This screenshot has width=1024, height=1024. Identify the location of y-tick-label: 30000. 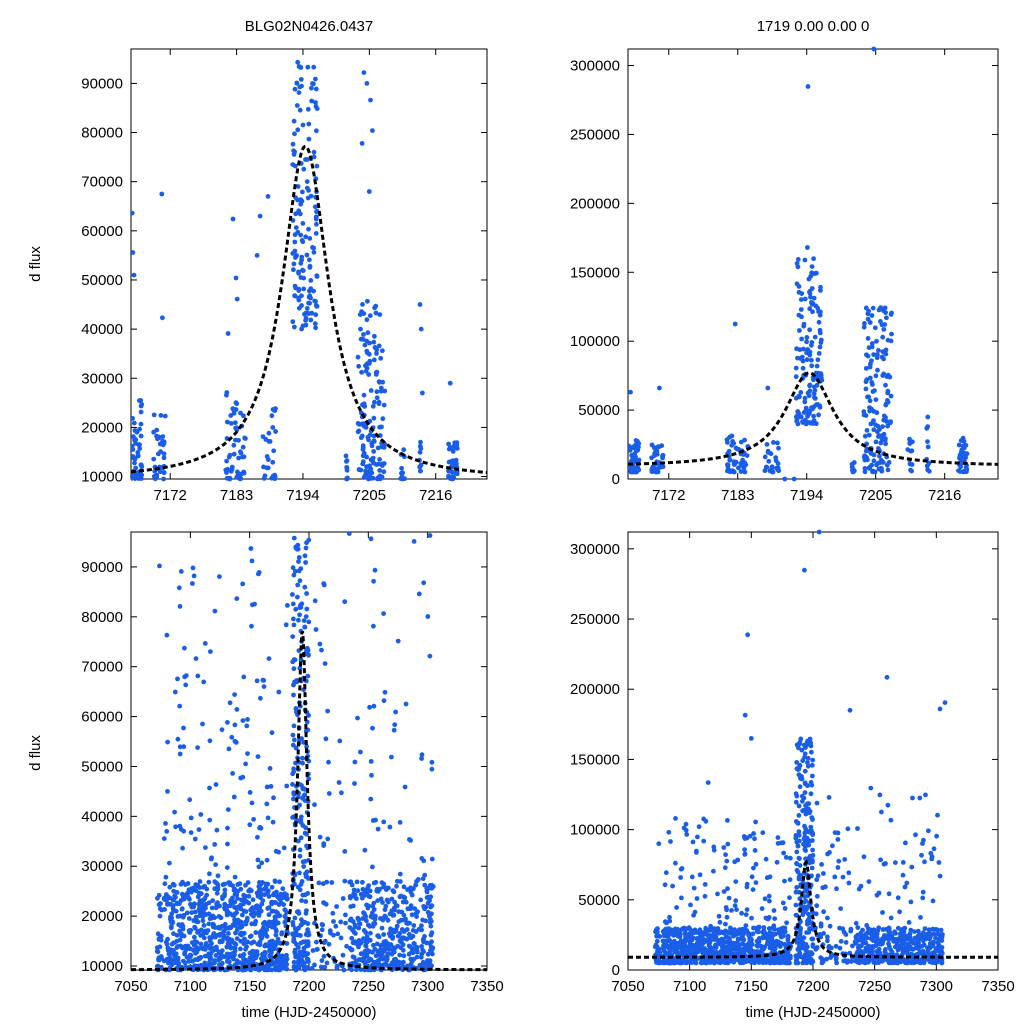
(102, 866).